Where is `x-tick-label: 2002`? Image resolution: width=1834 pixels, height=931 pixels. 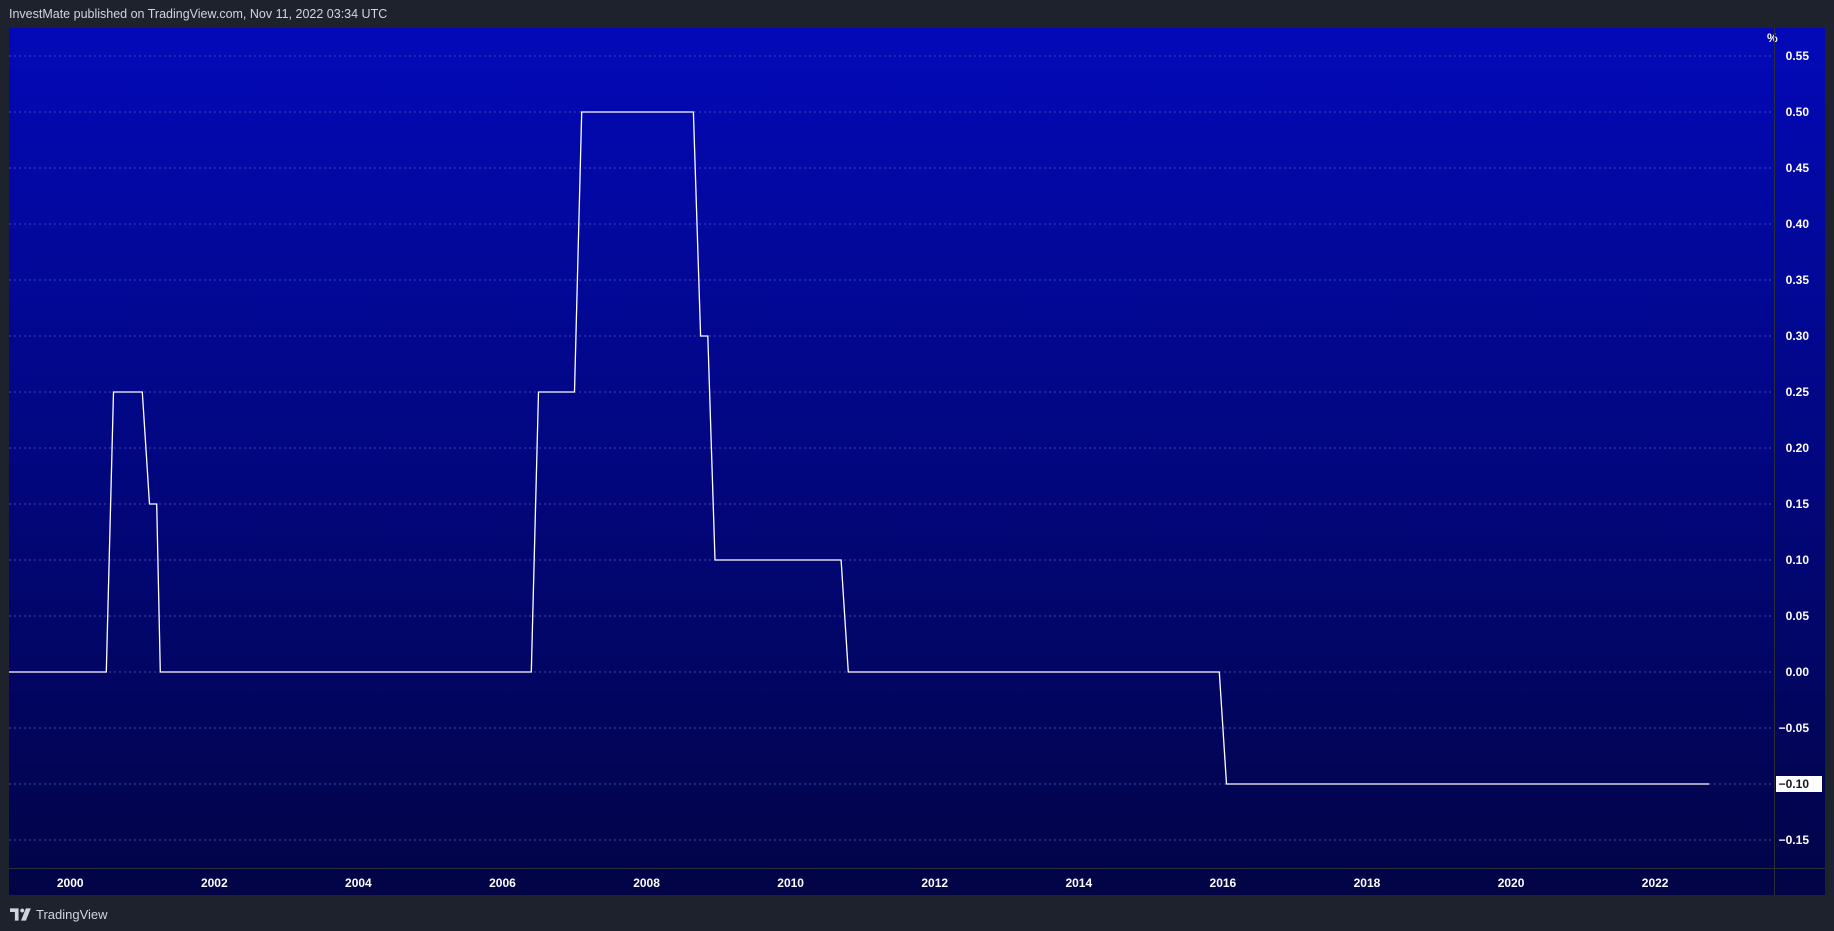
x-tick-label: 2002 is located at coordinates (214, 883).